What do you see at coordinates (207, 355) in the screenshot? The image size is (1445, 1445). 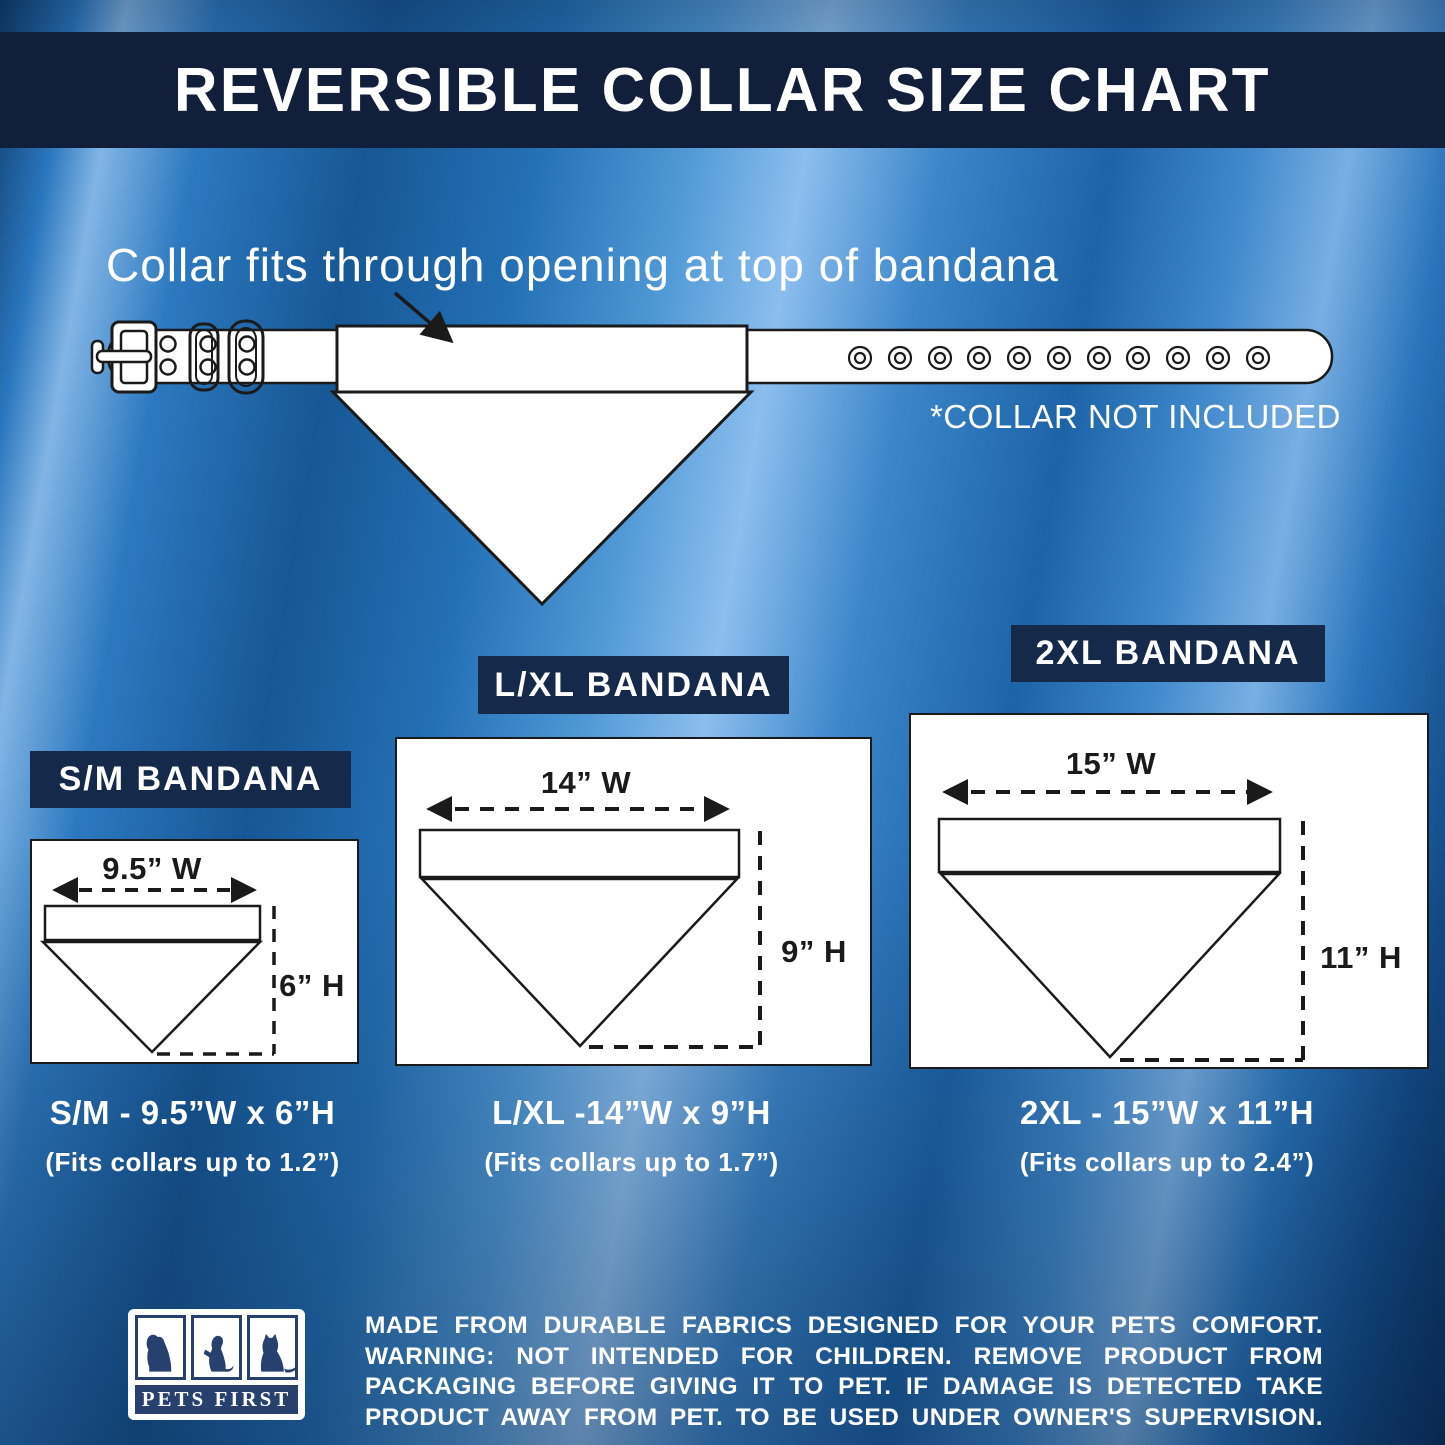 I see `collar-buckle-holes` at bounding box center [207, 355].